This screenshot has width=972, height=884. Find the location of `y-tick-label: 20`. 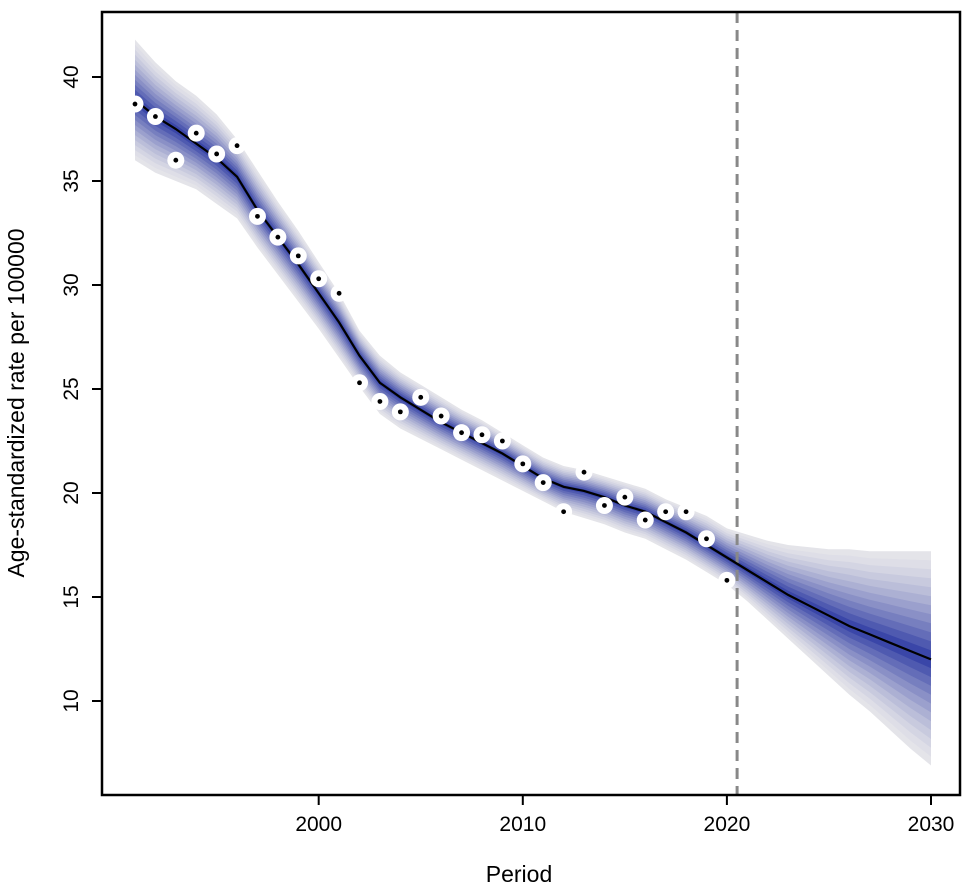

y-tick-label: 20 is located at coordinates (71, 492).